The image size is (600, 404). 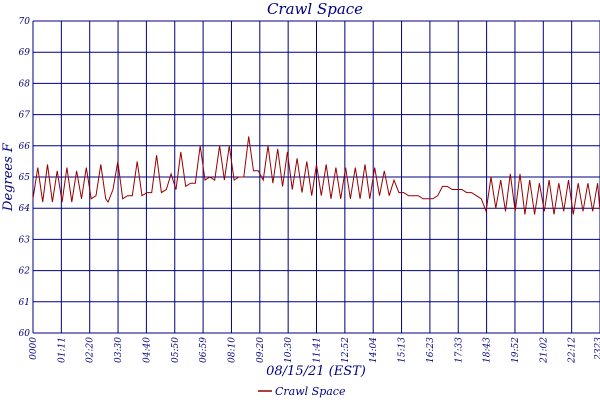 I want to click on y-tick-label: 70, so click(x=25, y=22).